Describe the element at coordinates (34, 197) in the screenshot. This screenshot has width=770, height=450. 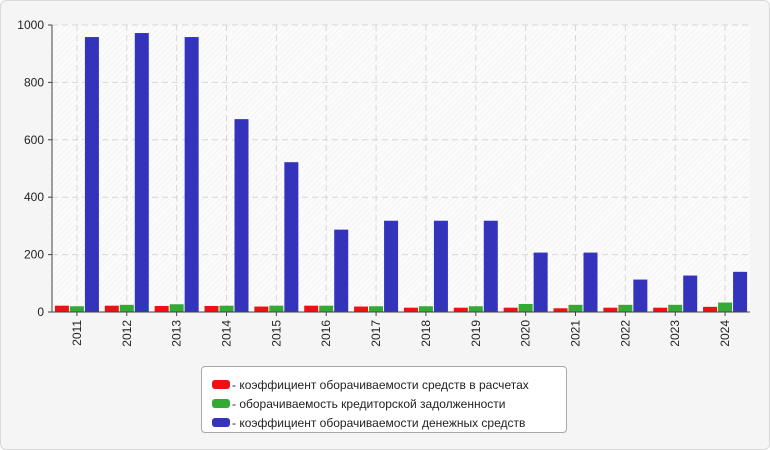
I see `y-tick-label: 400` at that location.